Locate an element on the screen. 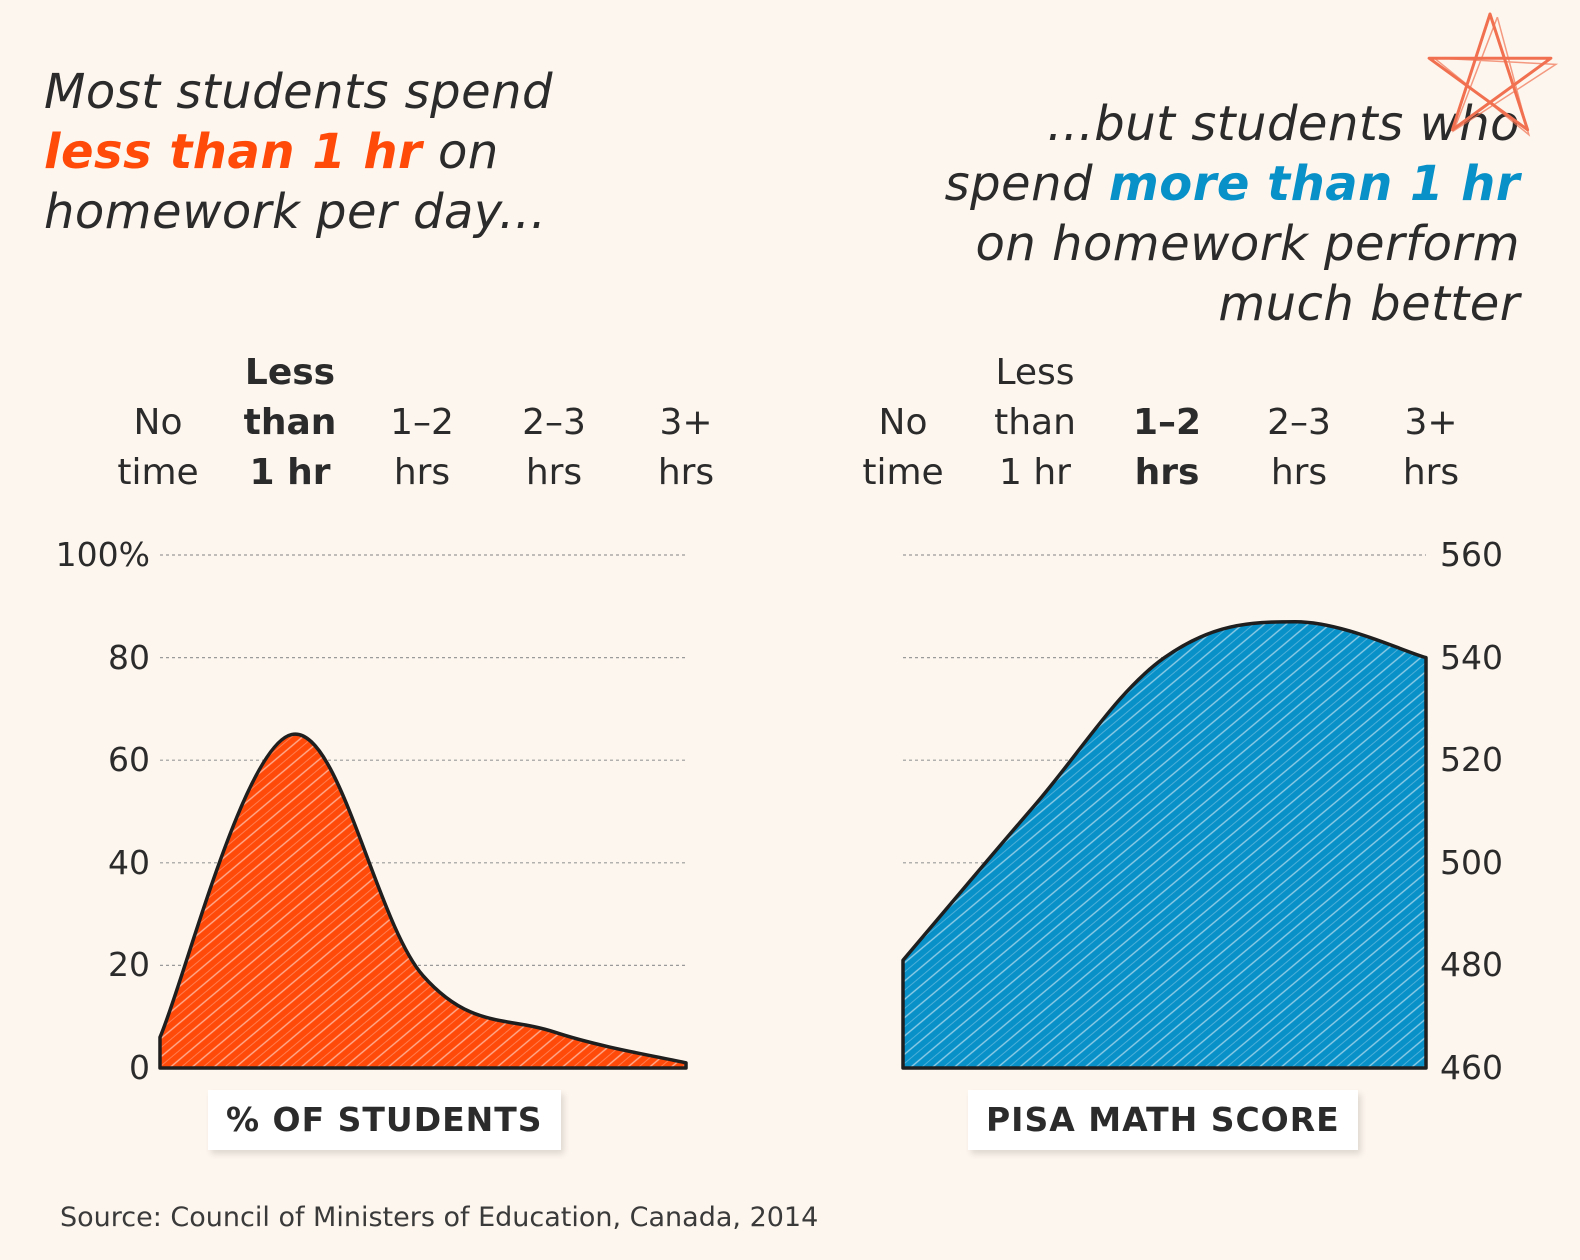 This screenshot has width=1580, height=1260. y-tick-label: 100% is located at coordinates (102, 554).